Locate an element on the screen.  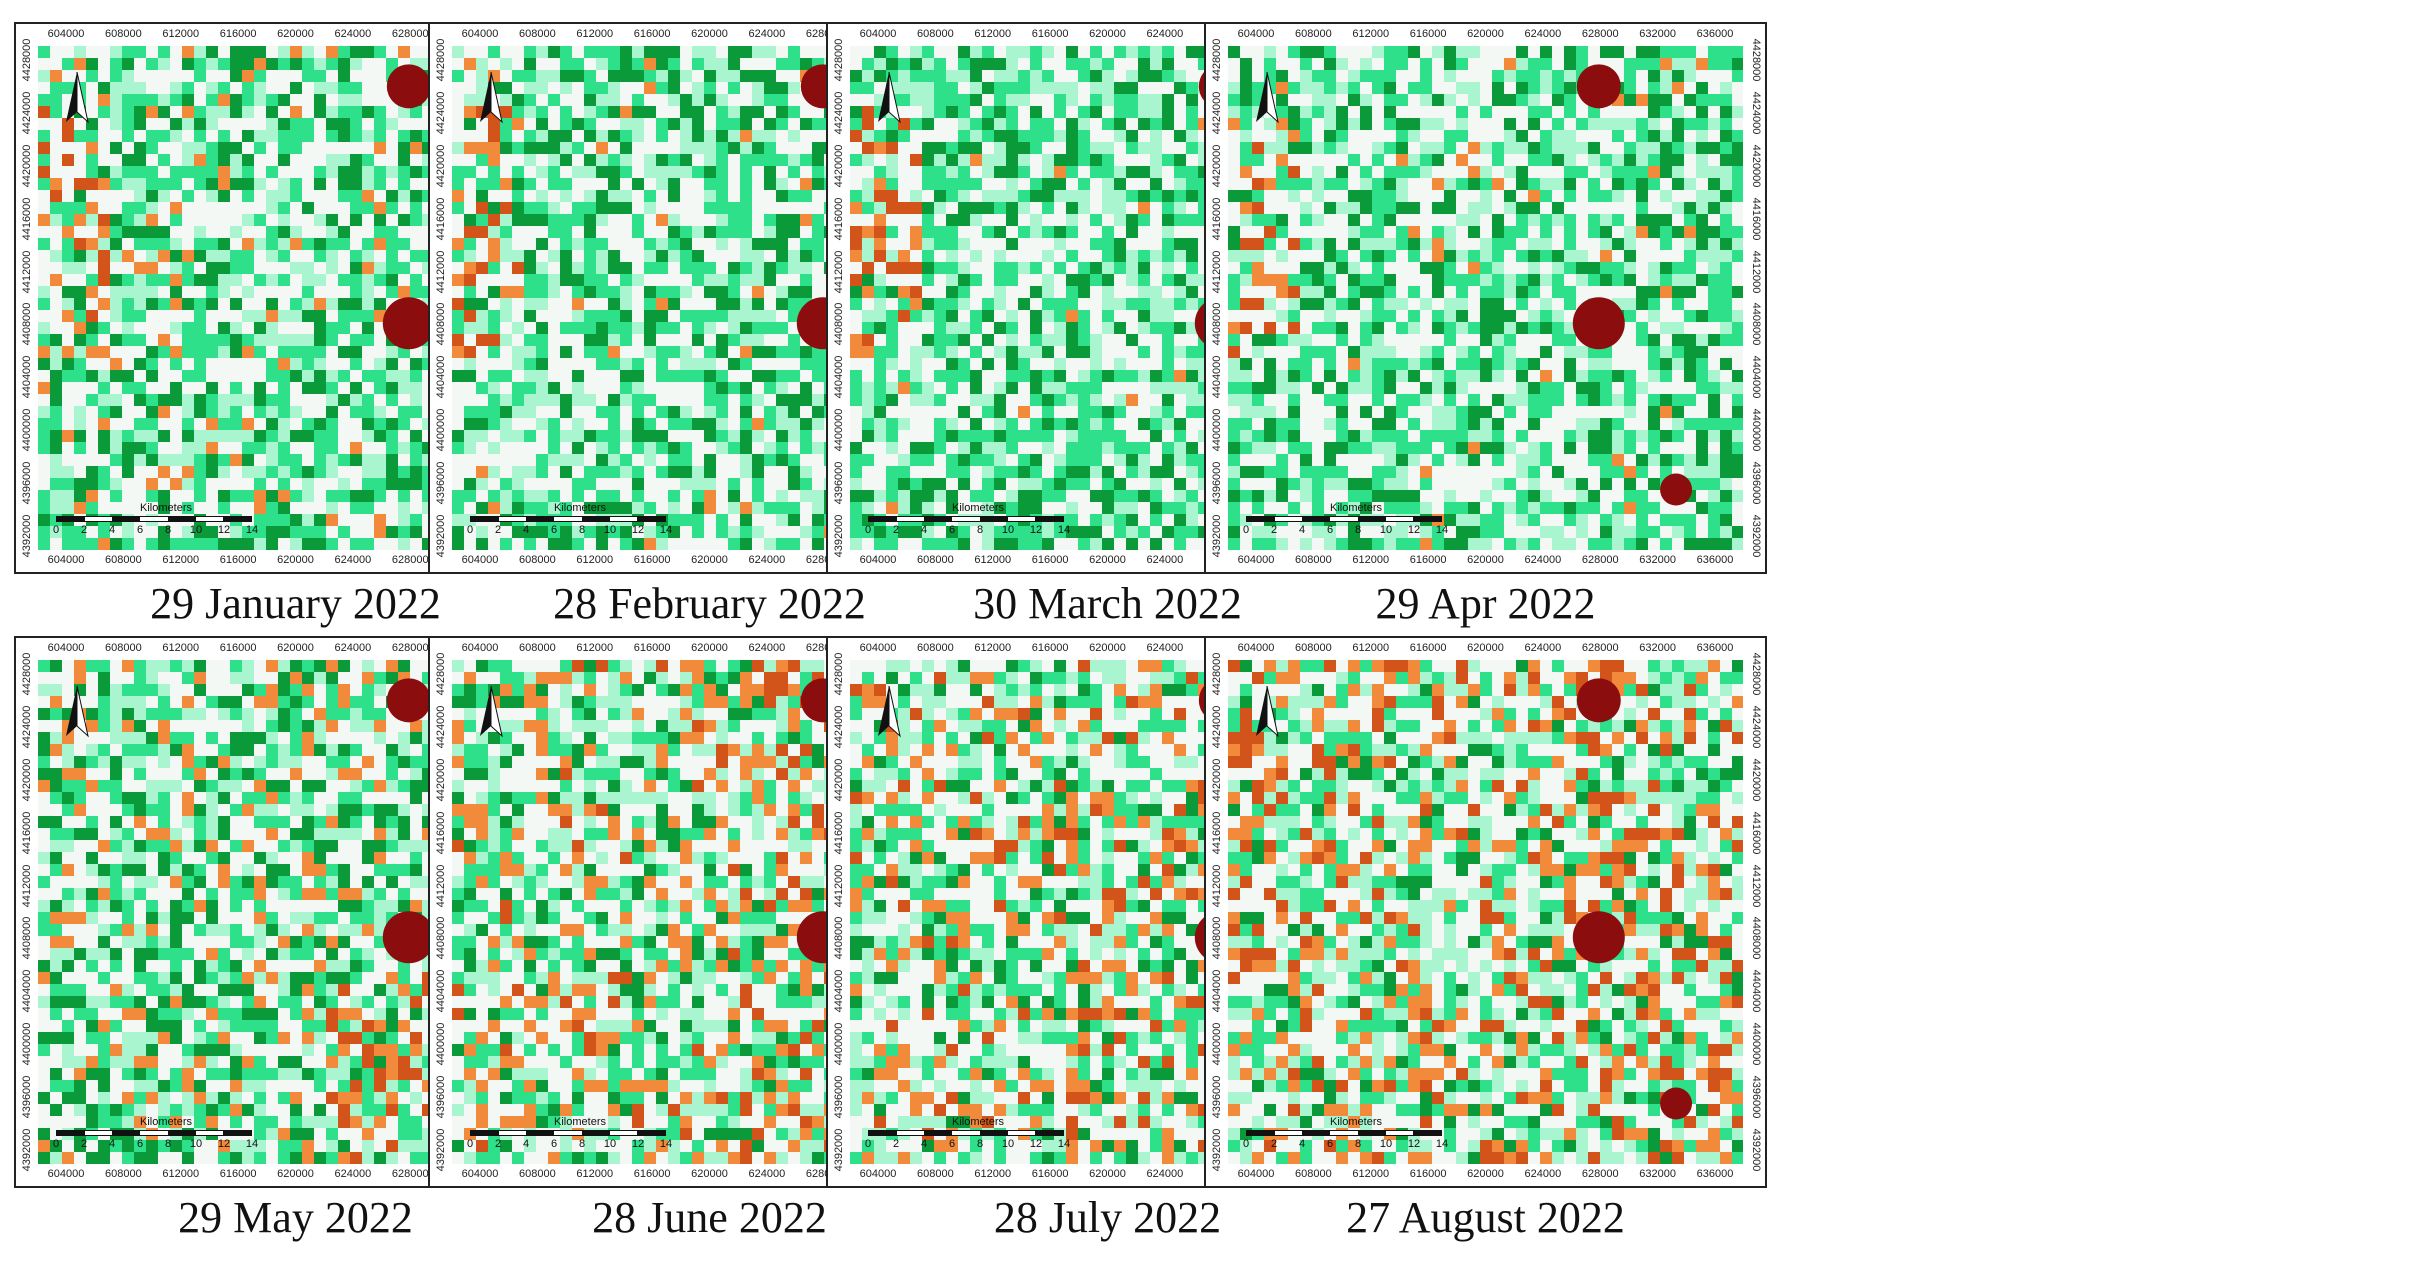
panel-caption: 28 February 2022 is located at coordinates (709, 603).